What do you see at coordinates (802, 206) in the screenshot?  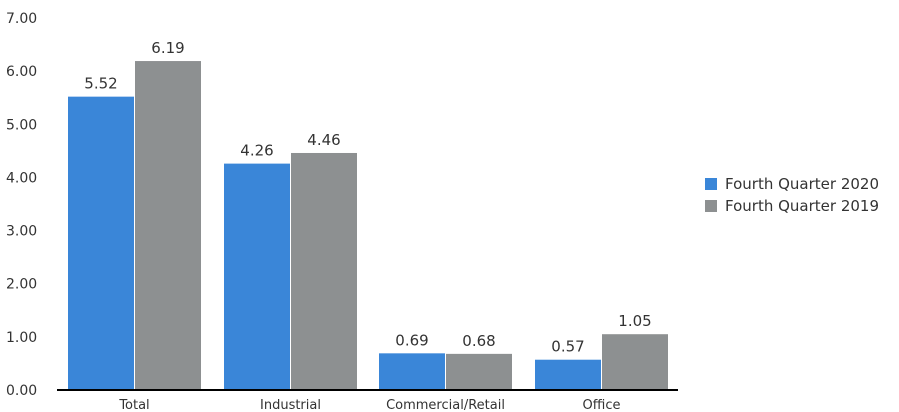 I see `legend-label: Fourth Quarter 2019` at bounding box center [802, 206].